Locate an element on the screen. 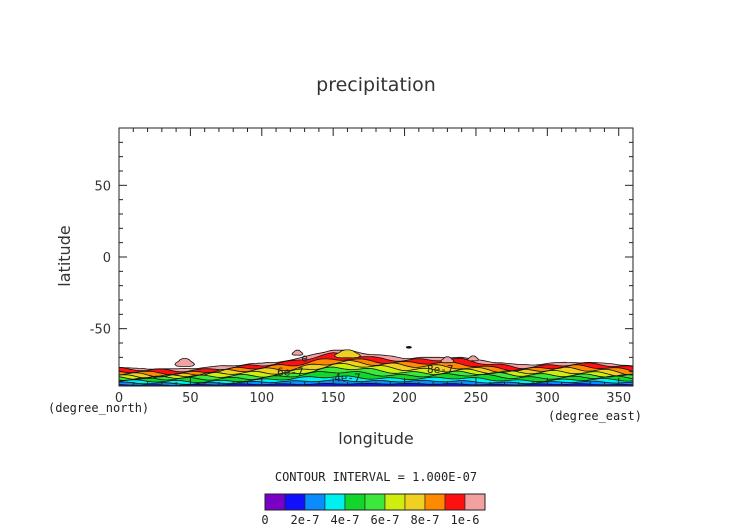  chart-title: precipitation is located at coordinates (376, 85).